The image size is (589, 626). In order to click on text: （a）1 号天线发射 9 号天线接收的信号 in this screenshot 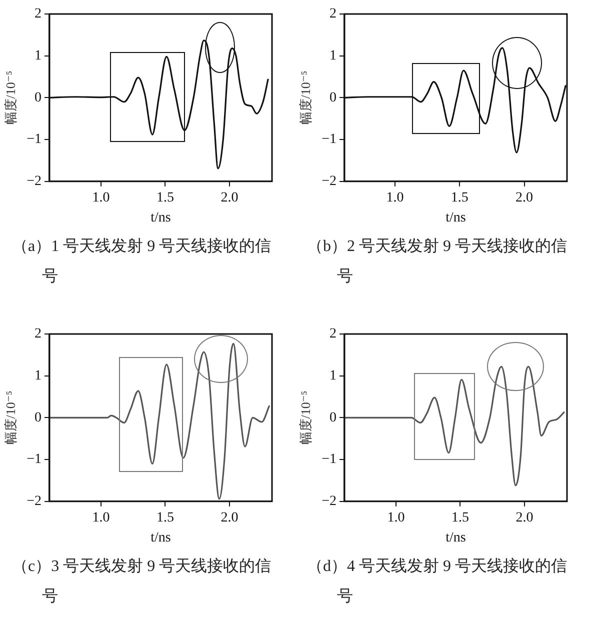, I will do `click(142, 261)`.